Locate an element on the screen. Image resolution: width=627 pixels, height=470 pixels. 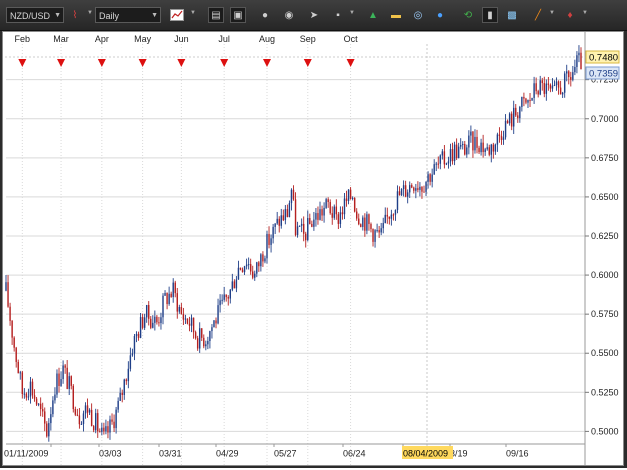
symbol-select: NZD/USD ▼ is located at coordinates (35, 15).